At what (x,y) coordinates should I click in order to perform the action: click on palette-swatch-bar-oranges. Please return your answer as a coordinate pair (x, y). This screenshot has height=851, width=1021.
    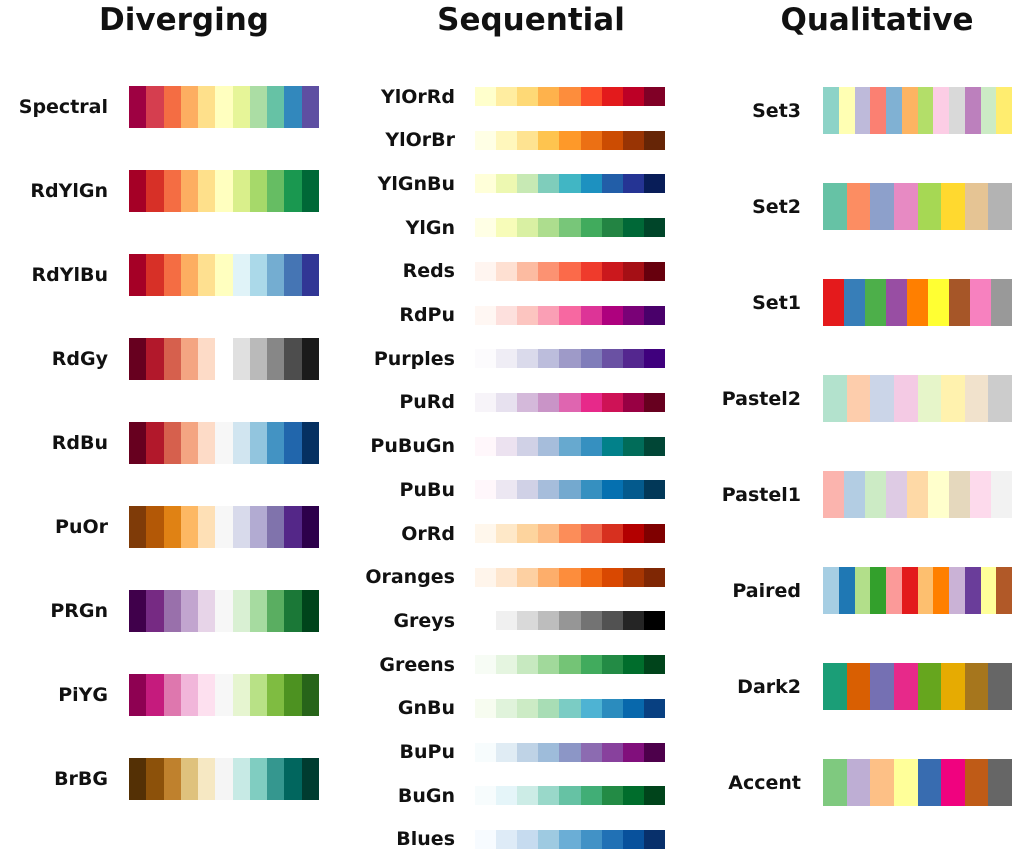
    Looking at the image, I should click on (570, 577).